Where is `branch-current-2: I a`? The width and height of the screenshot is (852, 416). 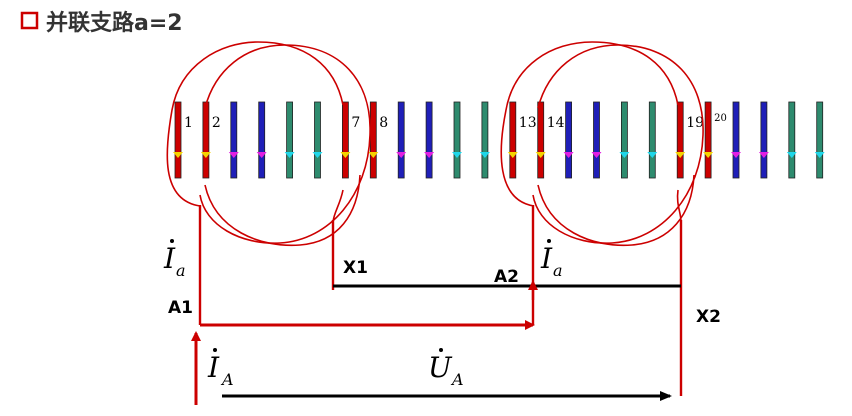 branch-current-2: I a is located at coordinates (551, 259).